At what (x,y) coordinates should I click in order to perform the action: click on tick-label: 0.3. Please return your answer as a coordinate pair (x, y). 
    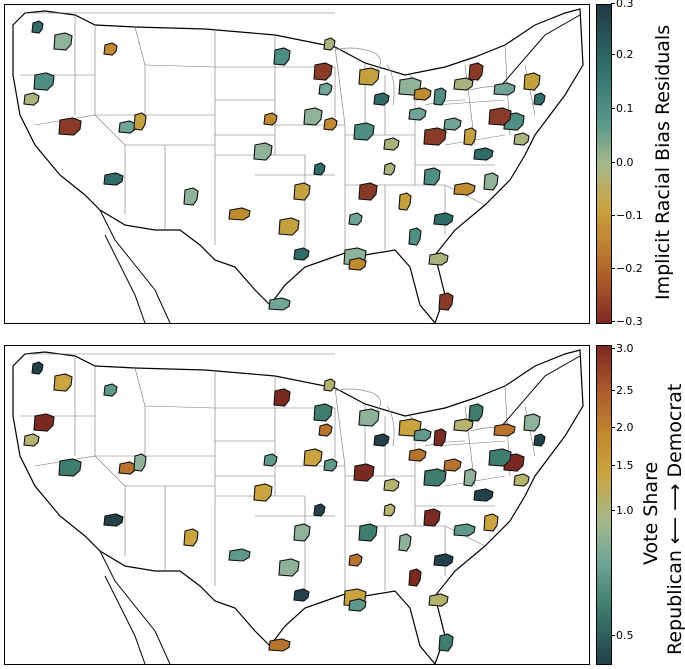
    Looking at the image, I should click on (622, 5).